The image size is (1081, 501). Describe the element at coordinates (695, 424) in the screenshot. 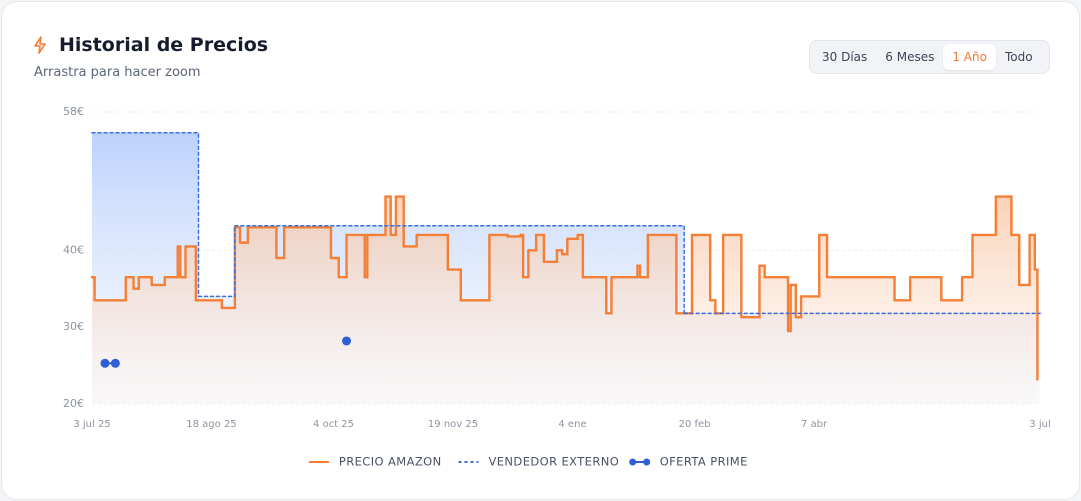

I see `x-tick-label: 20 feb` at that location.